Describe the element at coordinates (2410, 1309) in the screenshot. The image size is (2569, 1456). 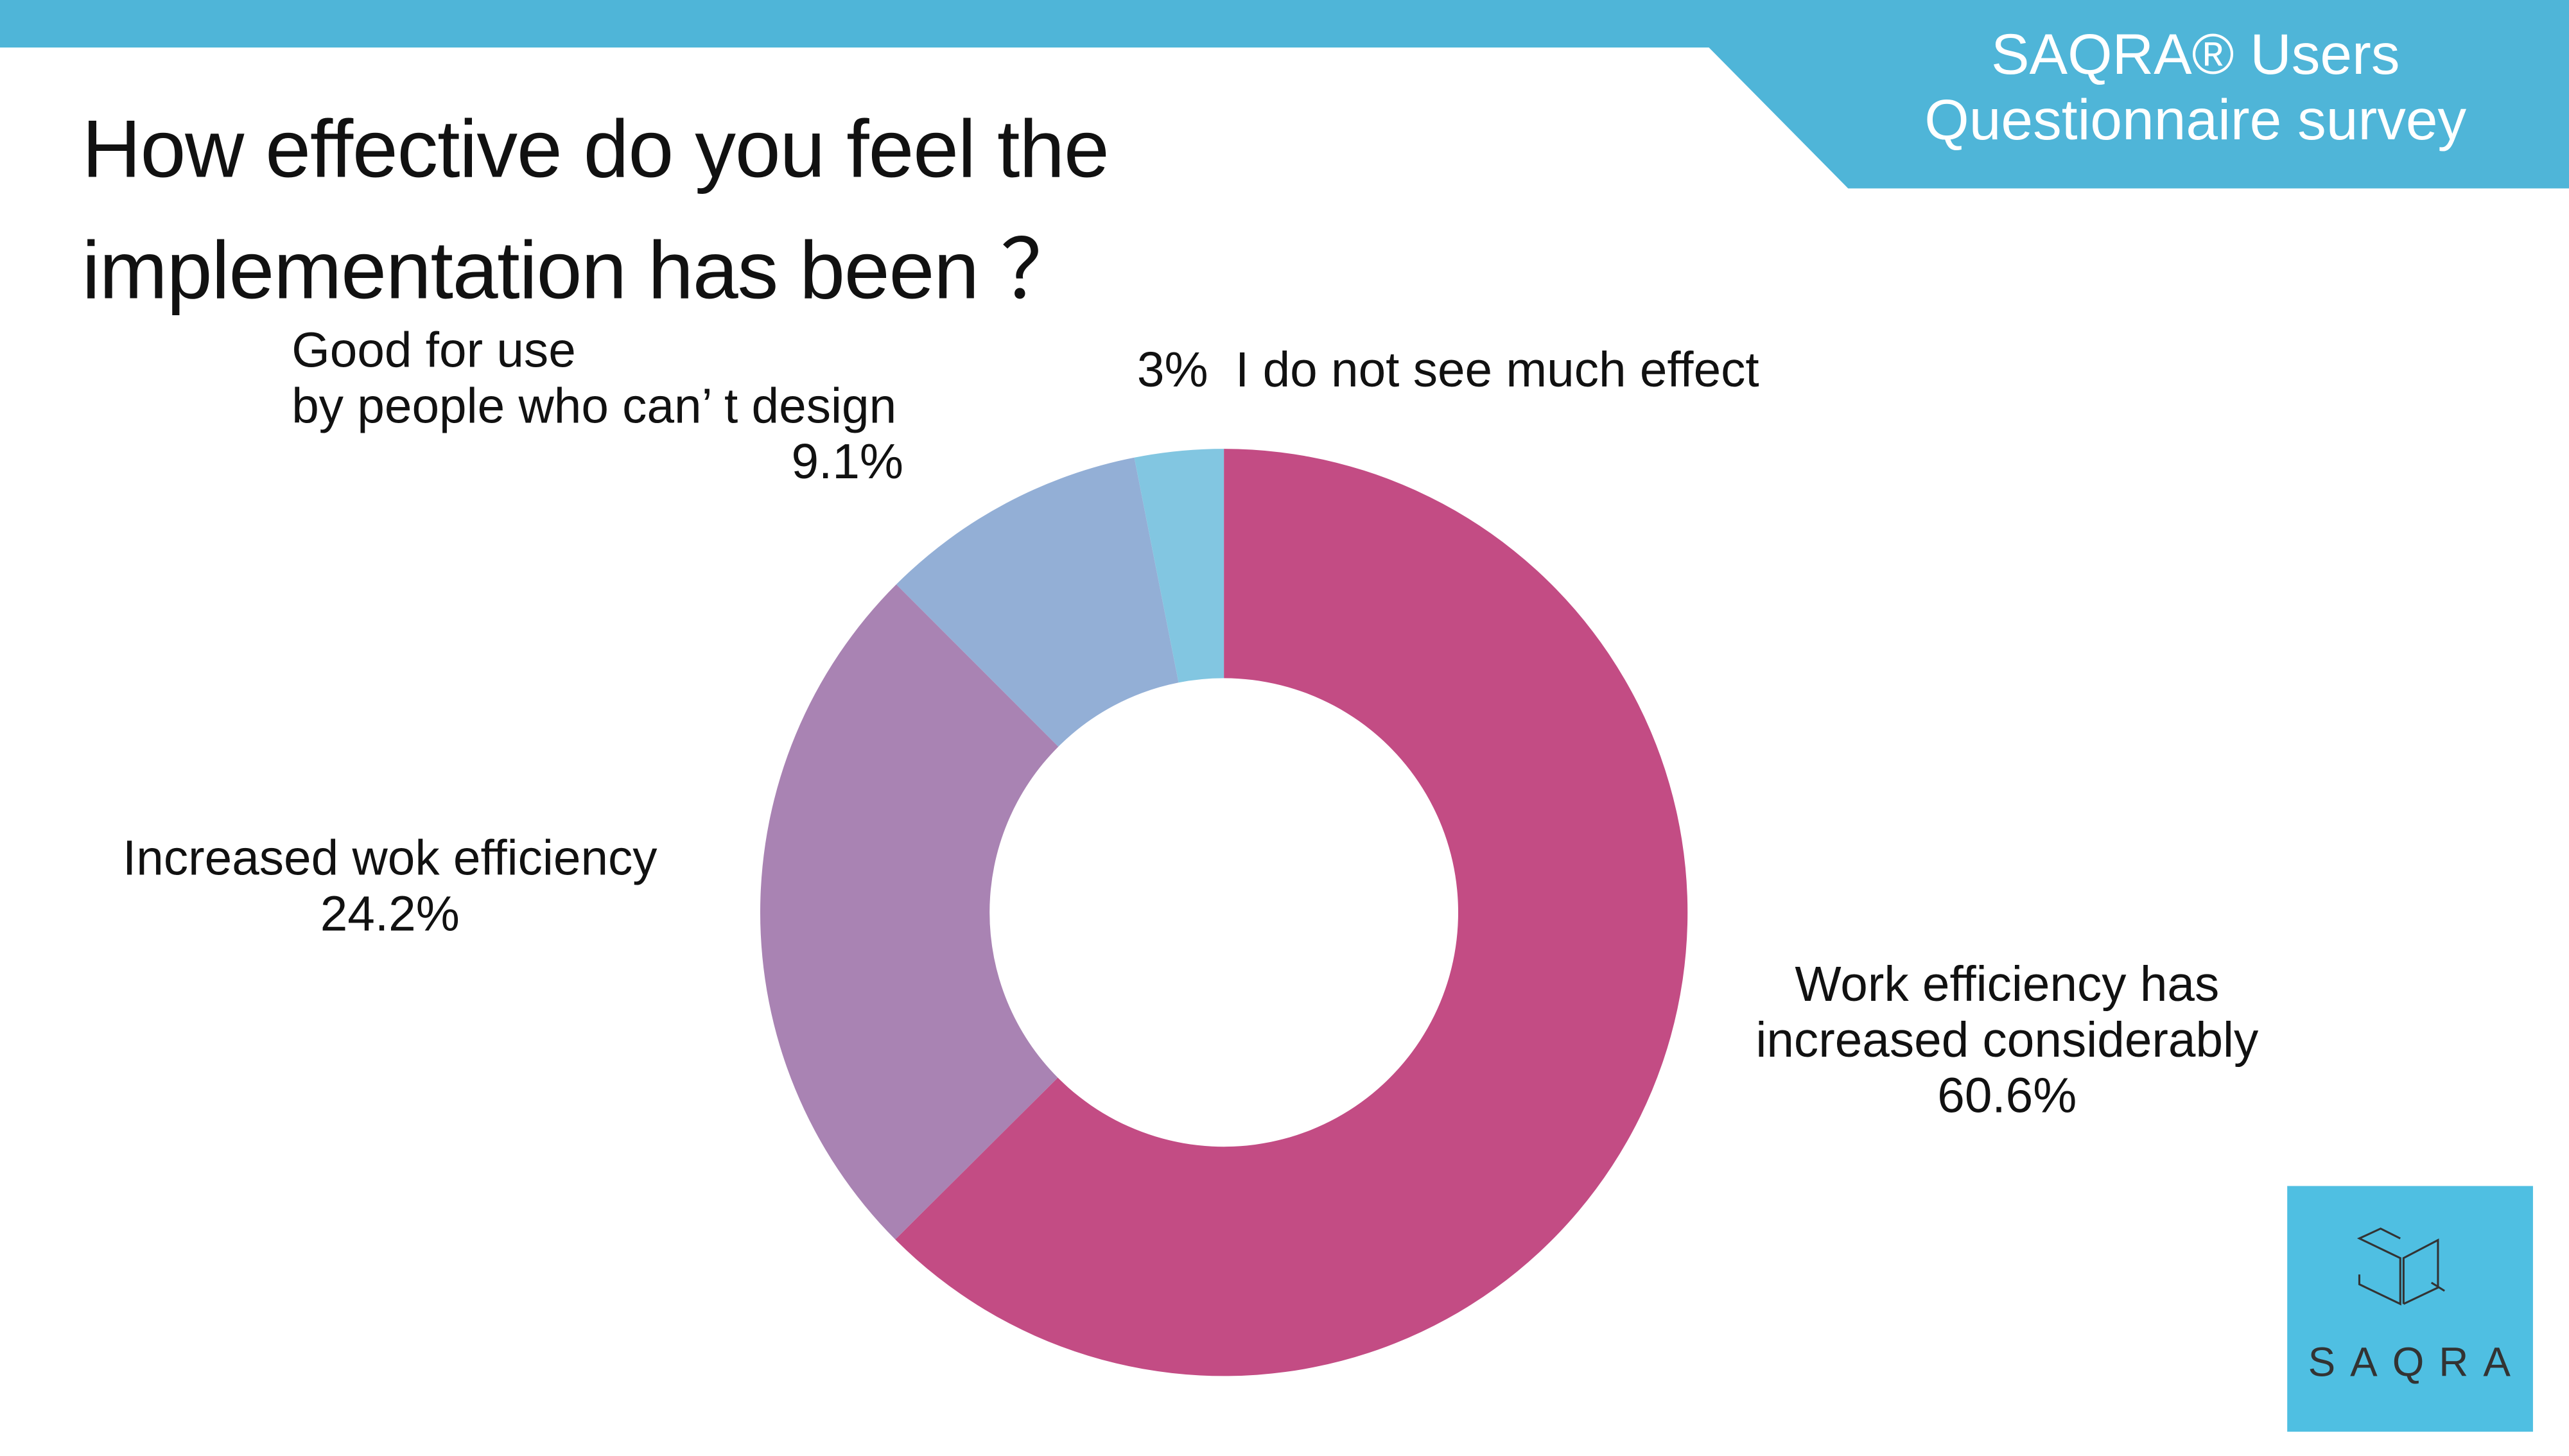
I see `saqra-logo: SAQRA` at that location.